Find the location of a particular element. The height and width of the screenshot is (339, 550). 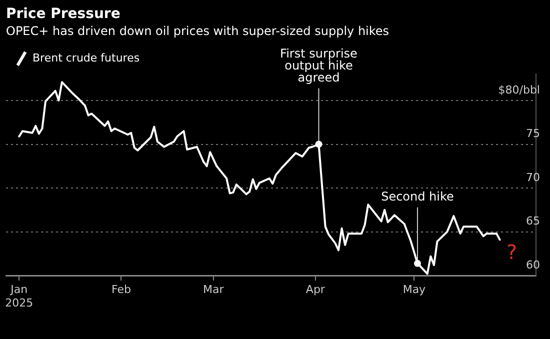

y-tick-label: $80/bbl is located at coordinates (519, 89).